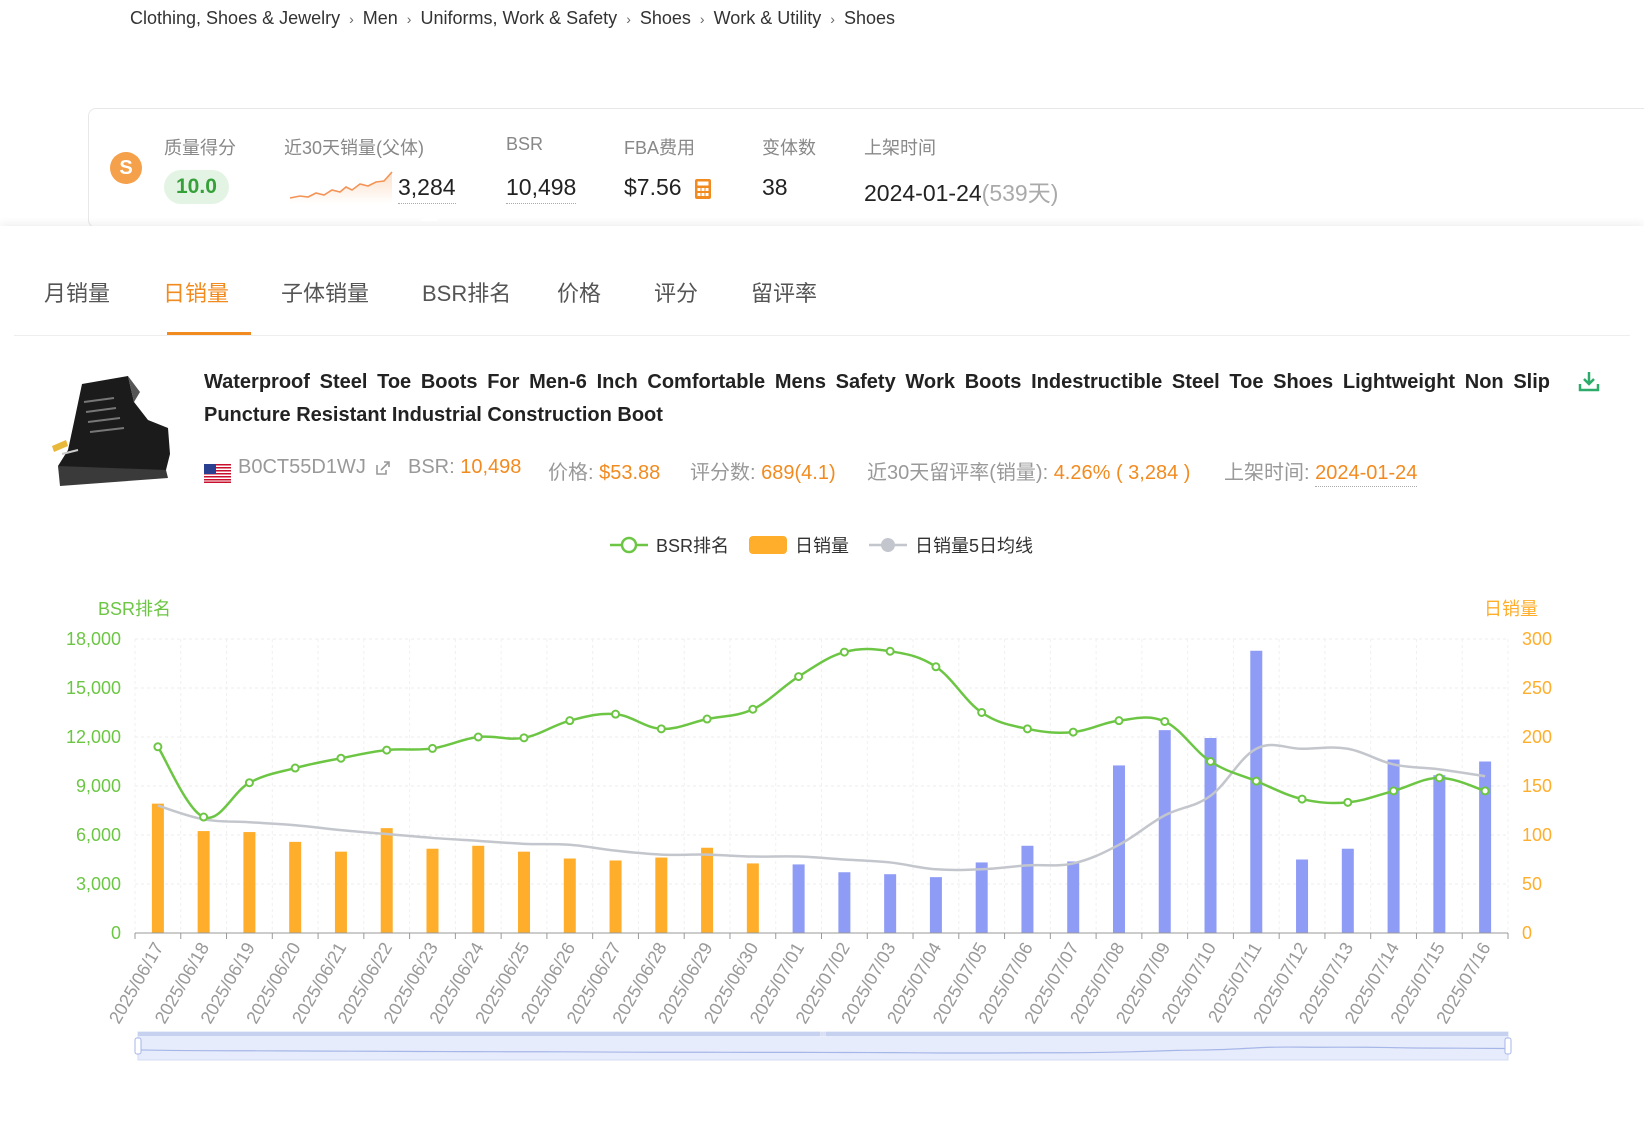 This screenshot has height=1122, width=1644. What do you see at coordinates (541, 189) in the screenshot?
I see `bsr-value: 10,498` at bounding box center [541, 189].